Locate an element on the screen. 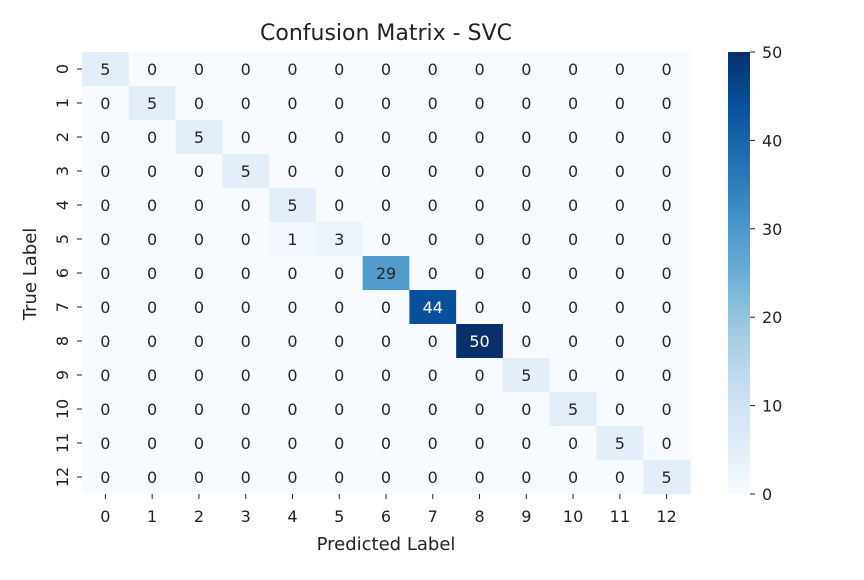 The height and width of the screenshot is (580, 864). y-tick-label: 10 is located at coordinates (62, 409).